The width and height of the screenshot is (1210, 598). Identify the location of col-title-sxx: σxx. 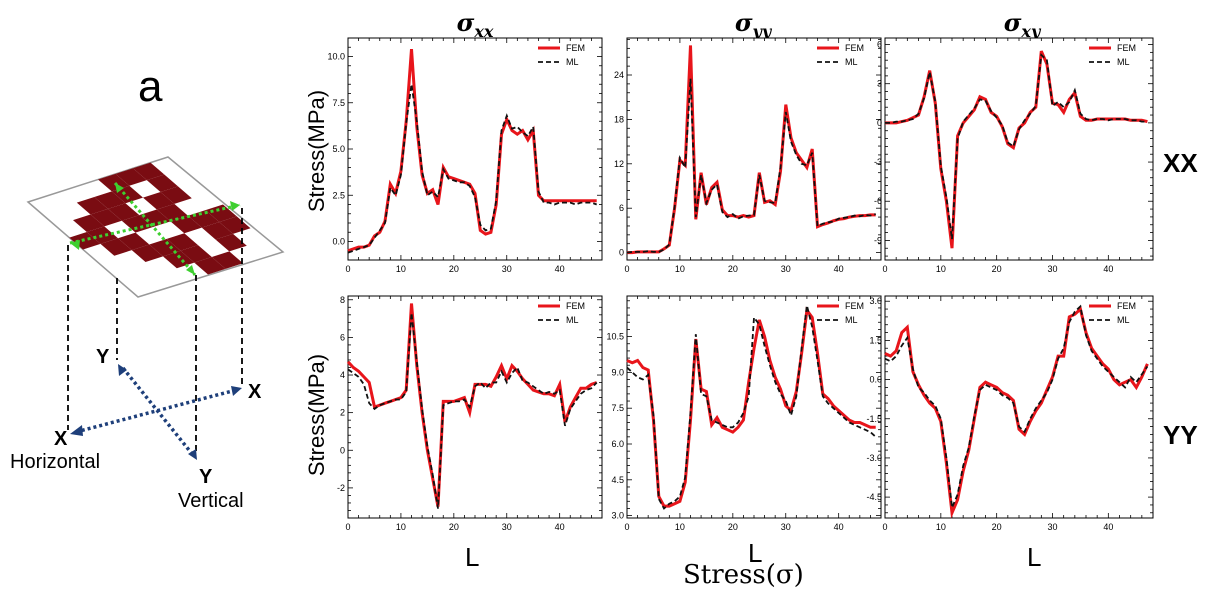
(475, 24).